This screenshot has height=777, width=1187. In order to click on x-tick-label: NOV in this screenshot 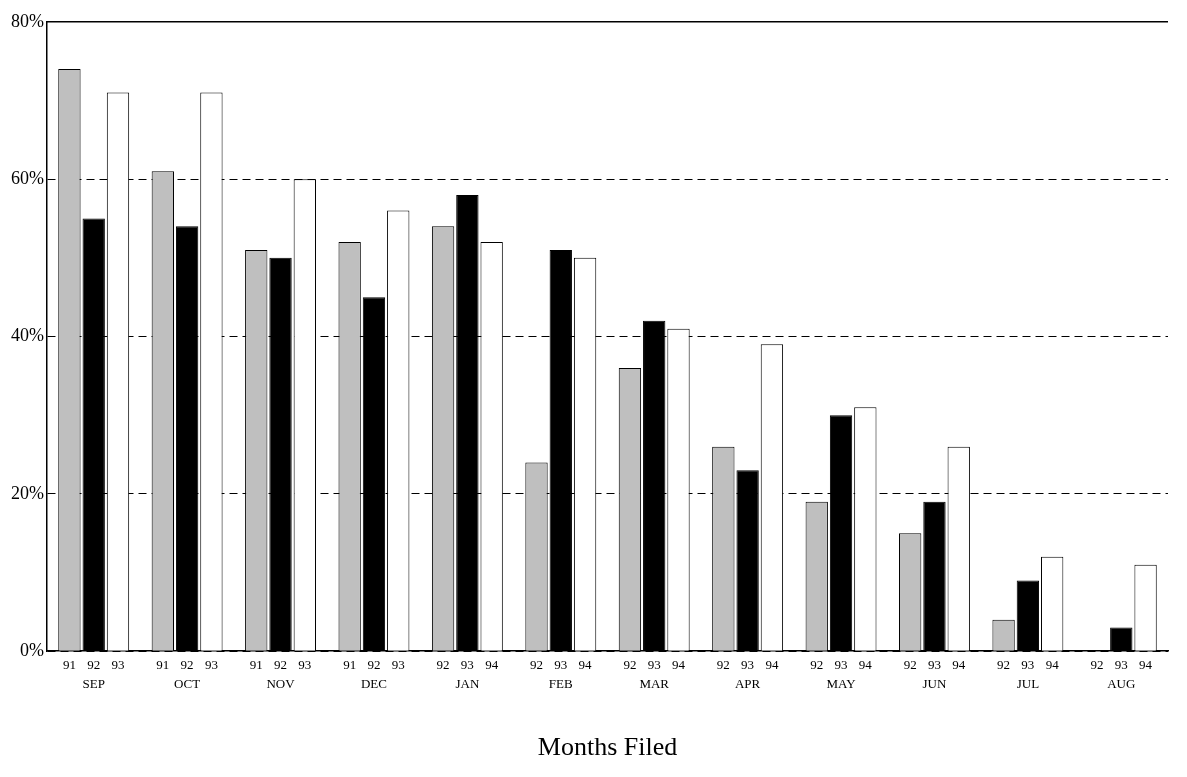, I will do `click(281, 684)`.